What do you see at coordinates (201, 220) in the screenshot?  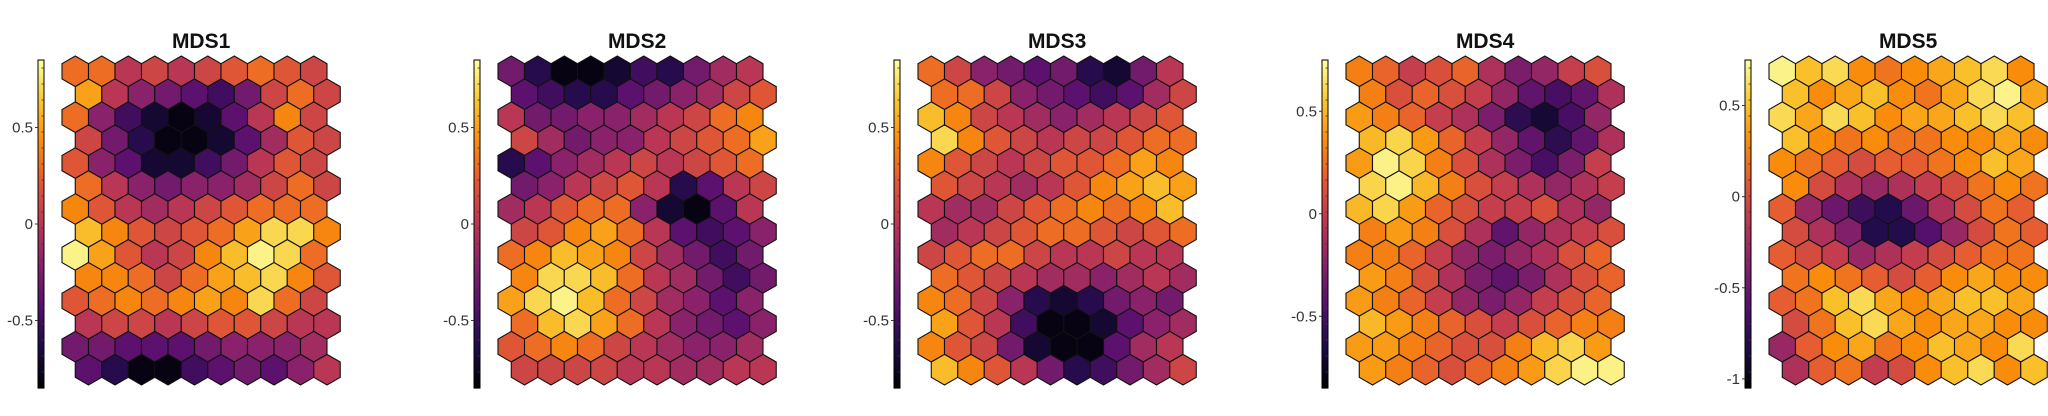 I see `hex-grid` at bounding box center [201, 220].